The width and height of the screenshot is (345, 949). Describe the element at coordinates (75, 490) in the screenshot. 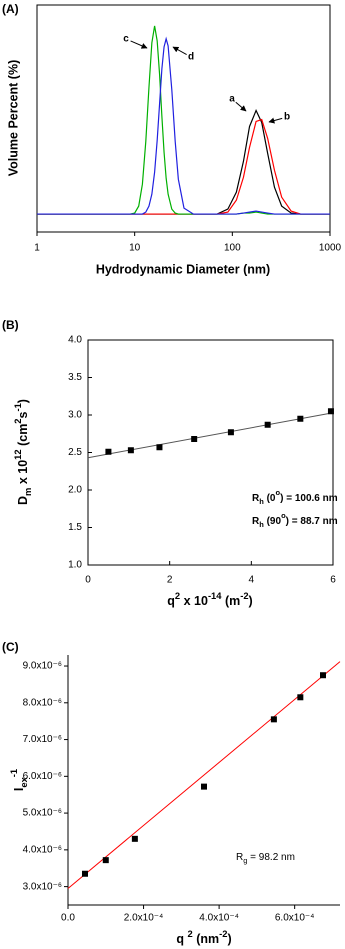

I see `y-tick-label: 2.0` at that location.